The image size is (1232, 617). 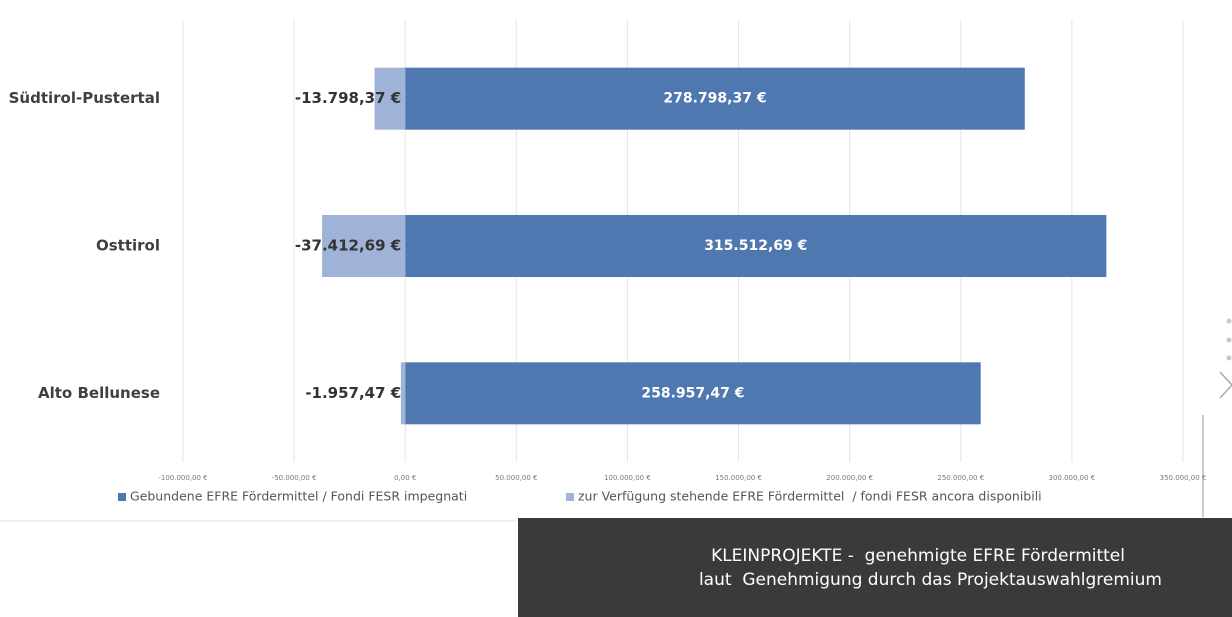 What do you see at coordinates (1183, 478) in the screenshot?
I see `x-tick-label: 350.000,00 €` at bounding box center [1183, 478].